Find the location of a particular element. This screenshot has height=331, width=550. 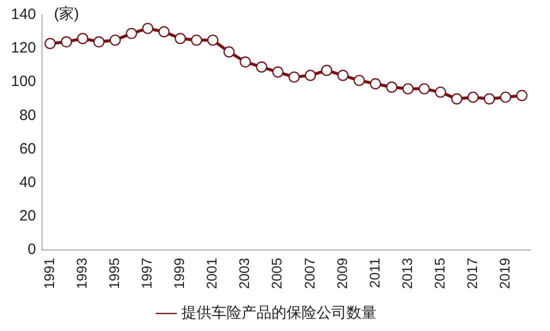

x-tick-label: 2017 is located at coordinates (472, 274).